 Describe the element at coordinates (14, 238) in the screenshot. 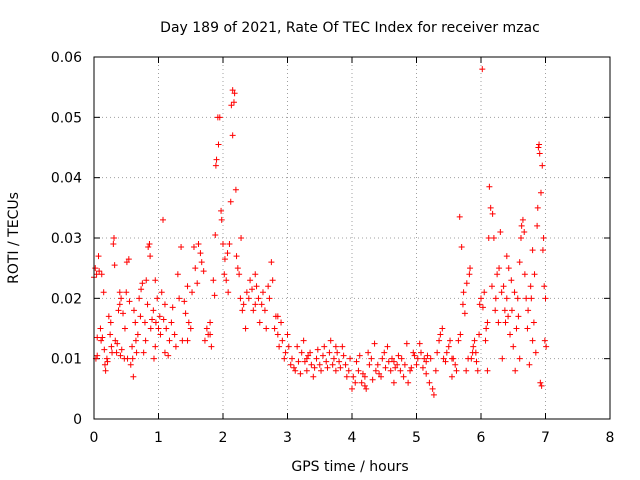

I see `y-axis-label: ROTI / TECUs` at that location.